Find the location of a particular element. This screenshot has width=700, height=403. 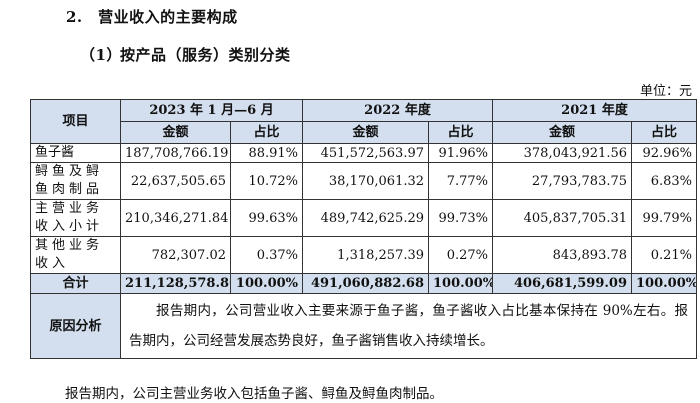

row-label: 鱼子酱 is located at coordinates (75, 153).